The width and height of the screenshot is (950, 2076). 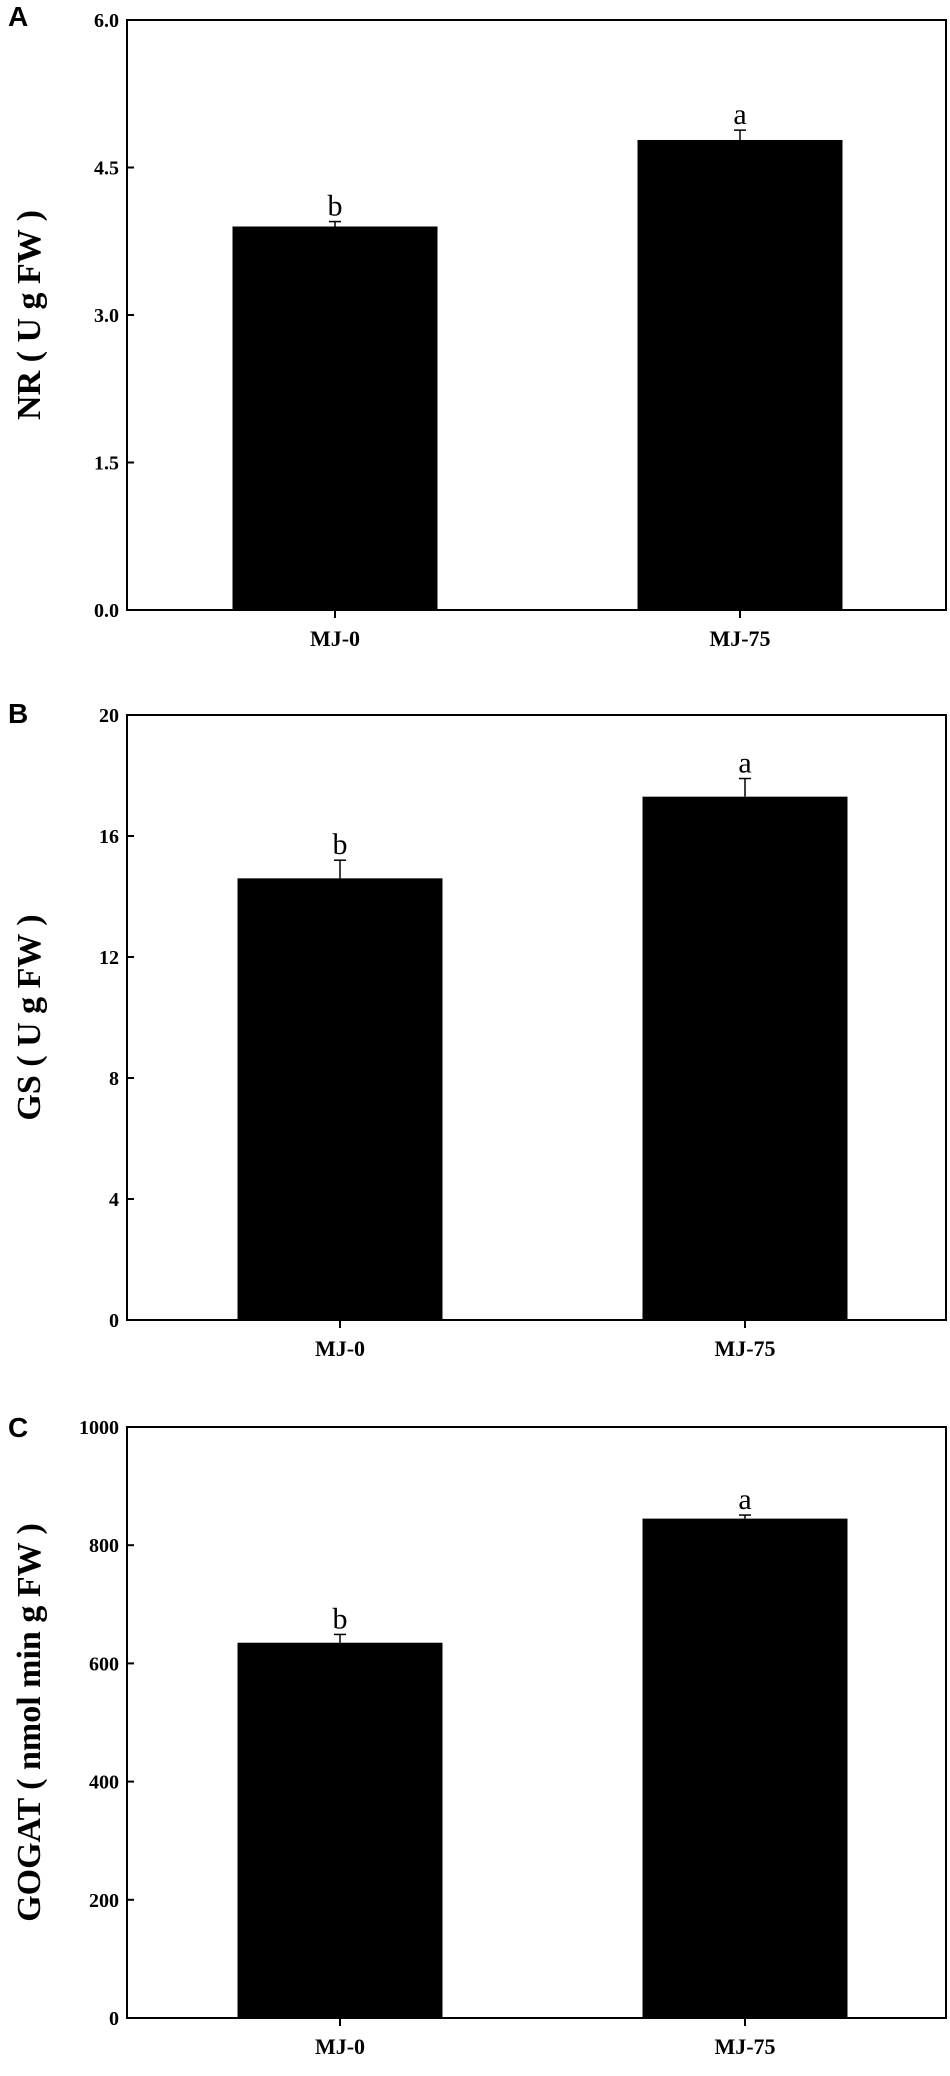 What do you see at coordinates (106, 169) in the screenshot?
I see `y-tick-label: 4.5` at bounding box center [106, 169].